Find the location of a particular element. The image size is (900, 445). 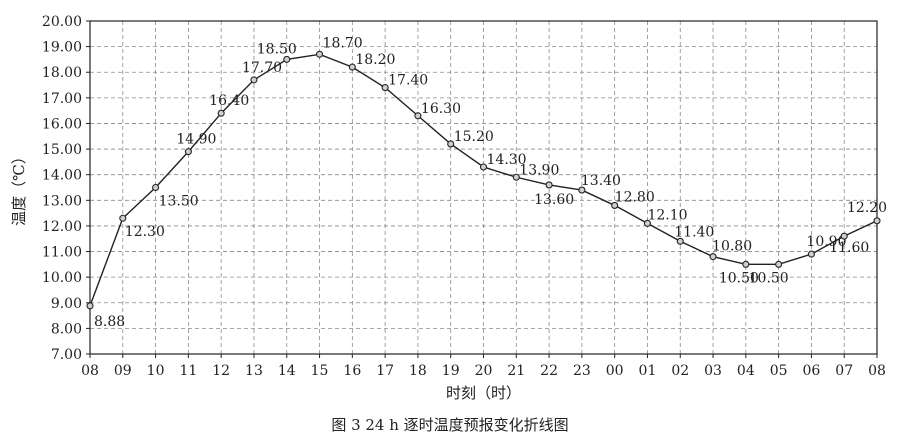

x-tick-label: 15 is located at coordinates (320, 371).